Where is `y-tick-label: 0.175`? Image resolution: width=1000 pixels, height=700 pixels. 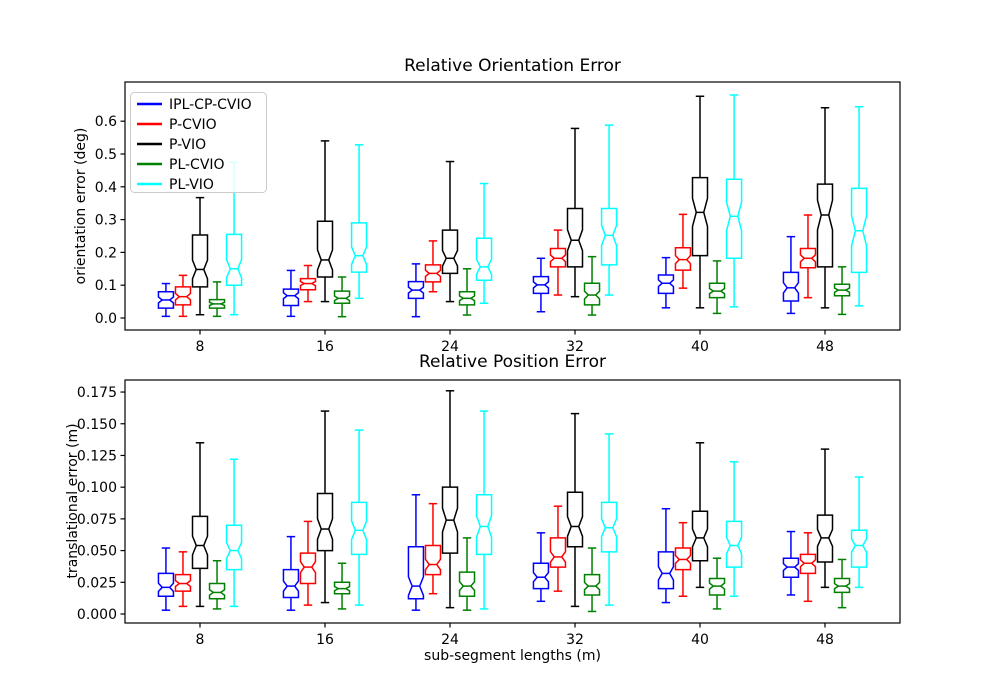 y-tick-label: 0.175 is located at coordinates (97, 393).